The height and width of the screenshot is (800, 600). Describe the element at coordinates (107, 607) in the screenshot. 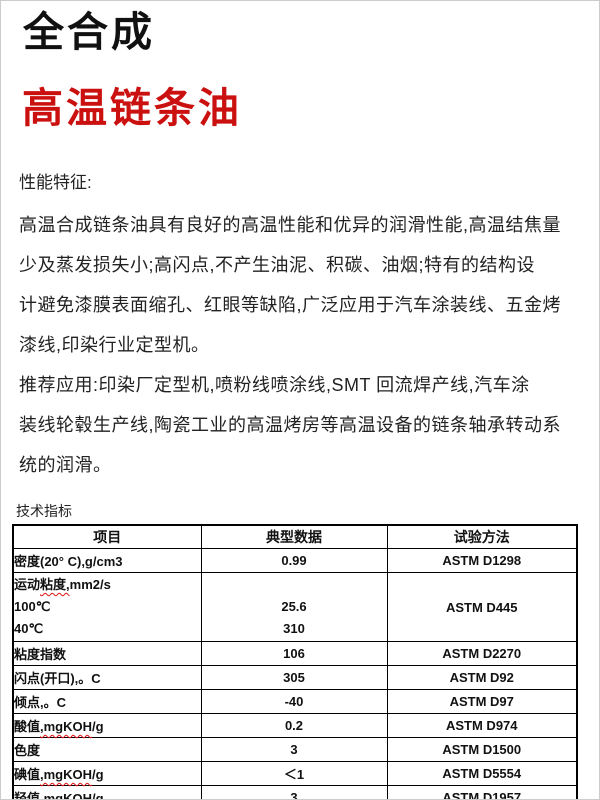

I see `spec-item: 运动粘度,mm2/s 100℃ 40℃` at that location.